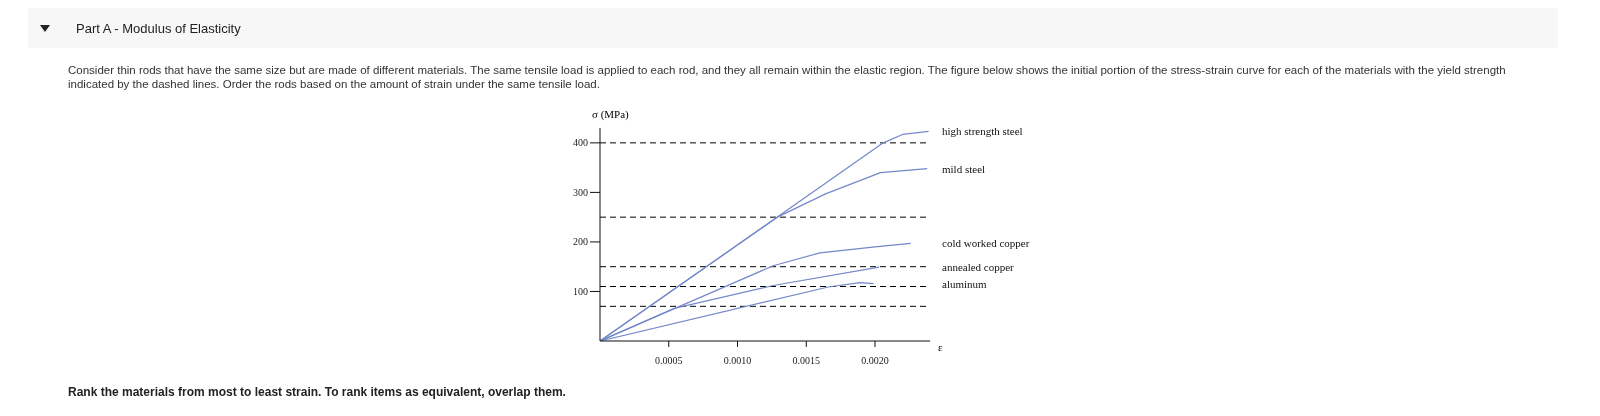 This screenshot has height=416, width=1600. What do you see at coordinates (580, 192) in the screenshot?
I see `y-tick-label: 300` at bounding box center [580, 192].